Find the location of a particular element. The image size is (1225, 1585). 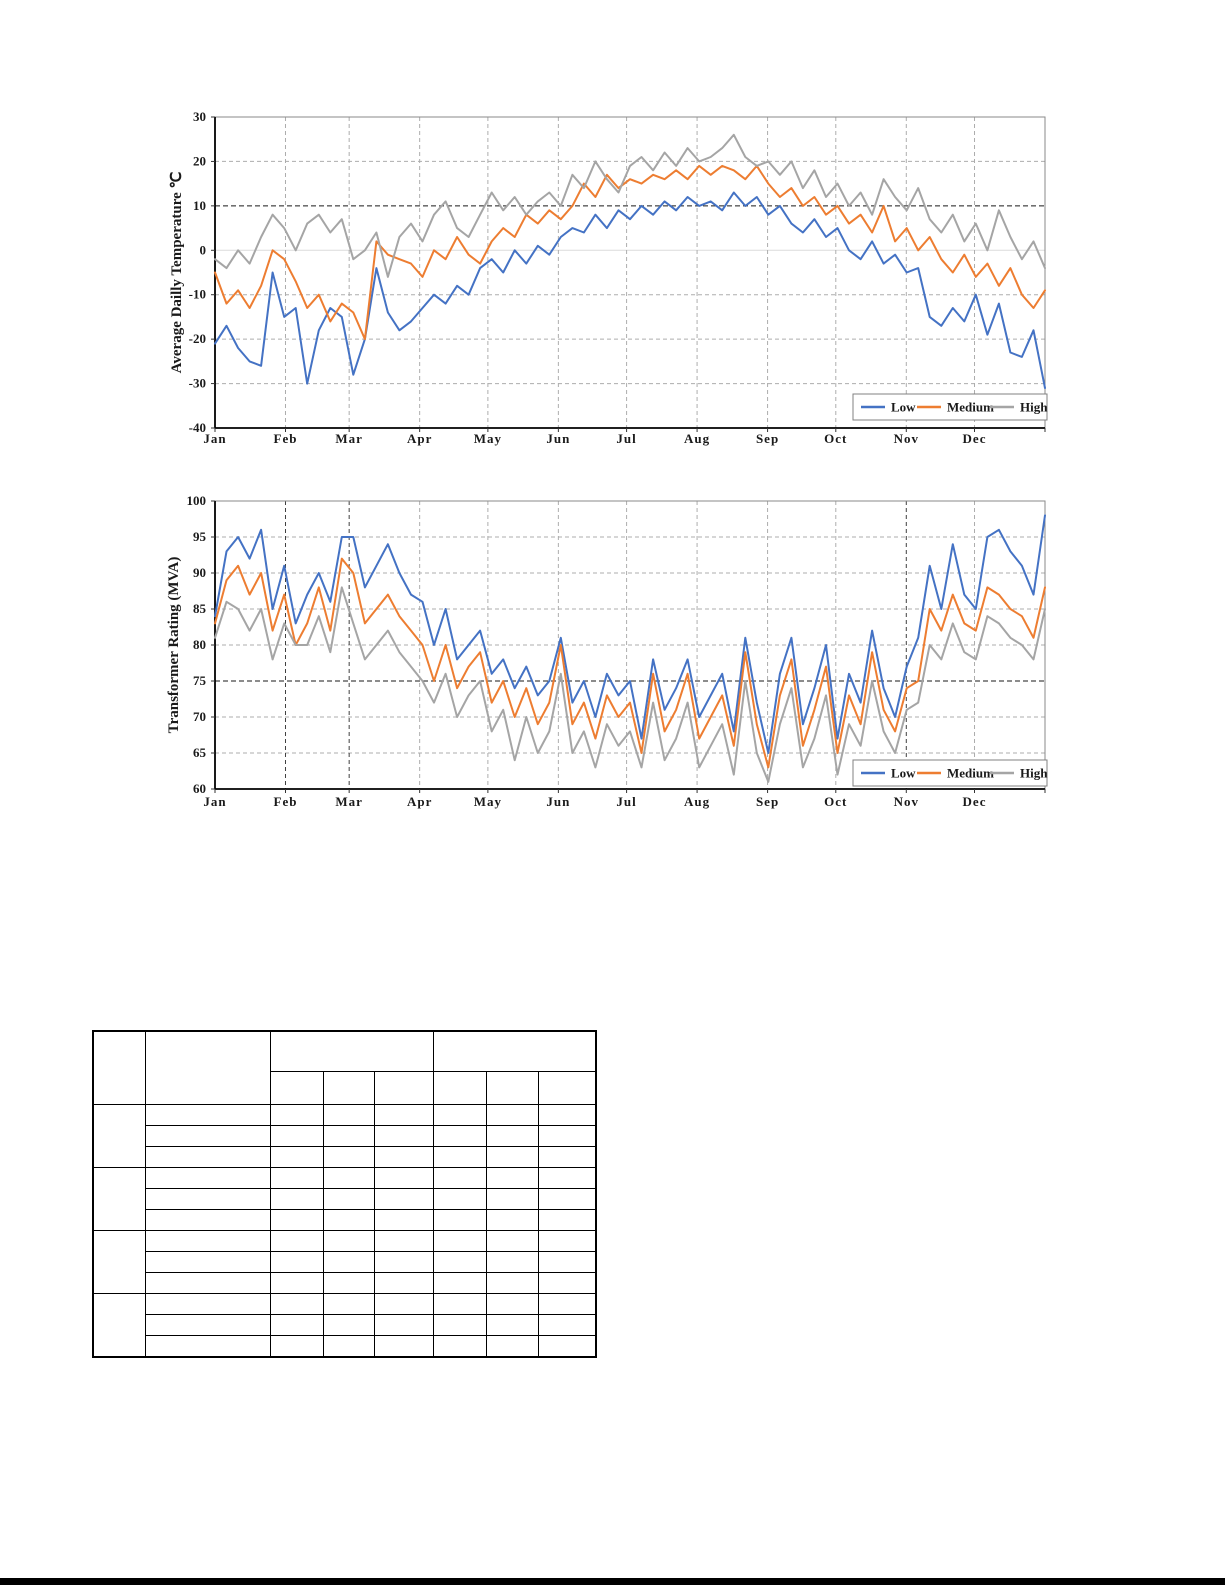

y-axis-title: Average Dailly Temperature ℃ is located at coordinates (177, 273).